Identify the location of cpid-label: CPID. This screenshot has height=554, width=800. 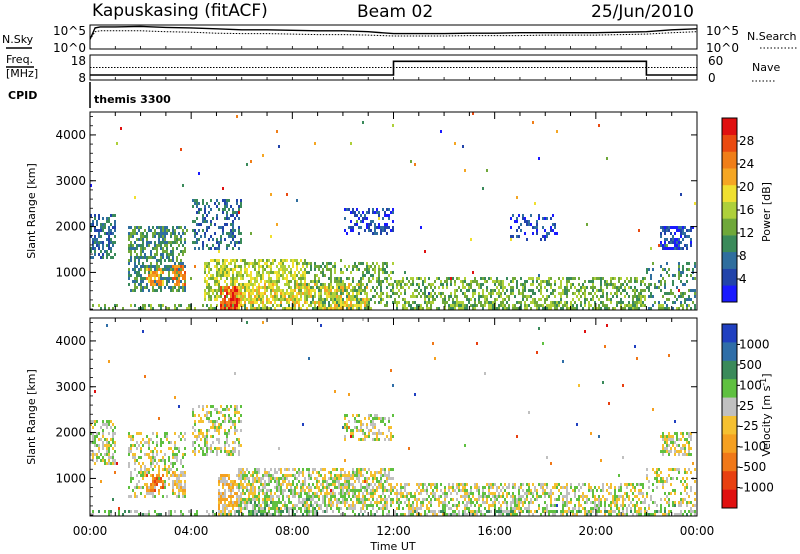
(22, 95).